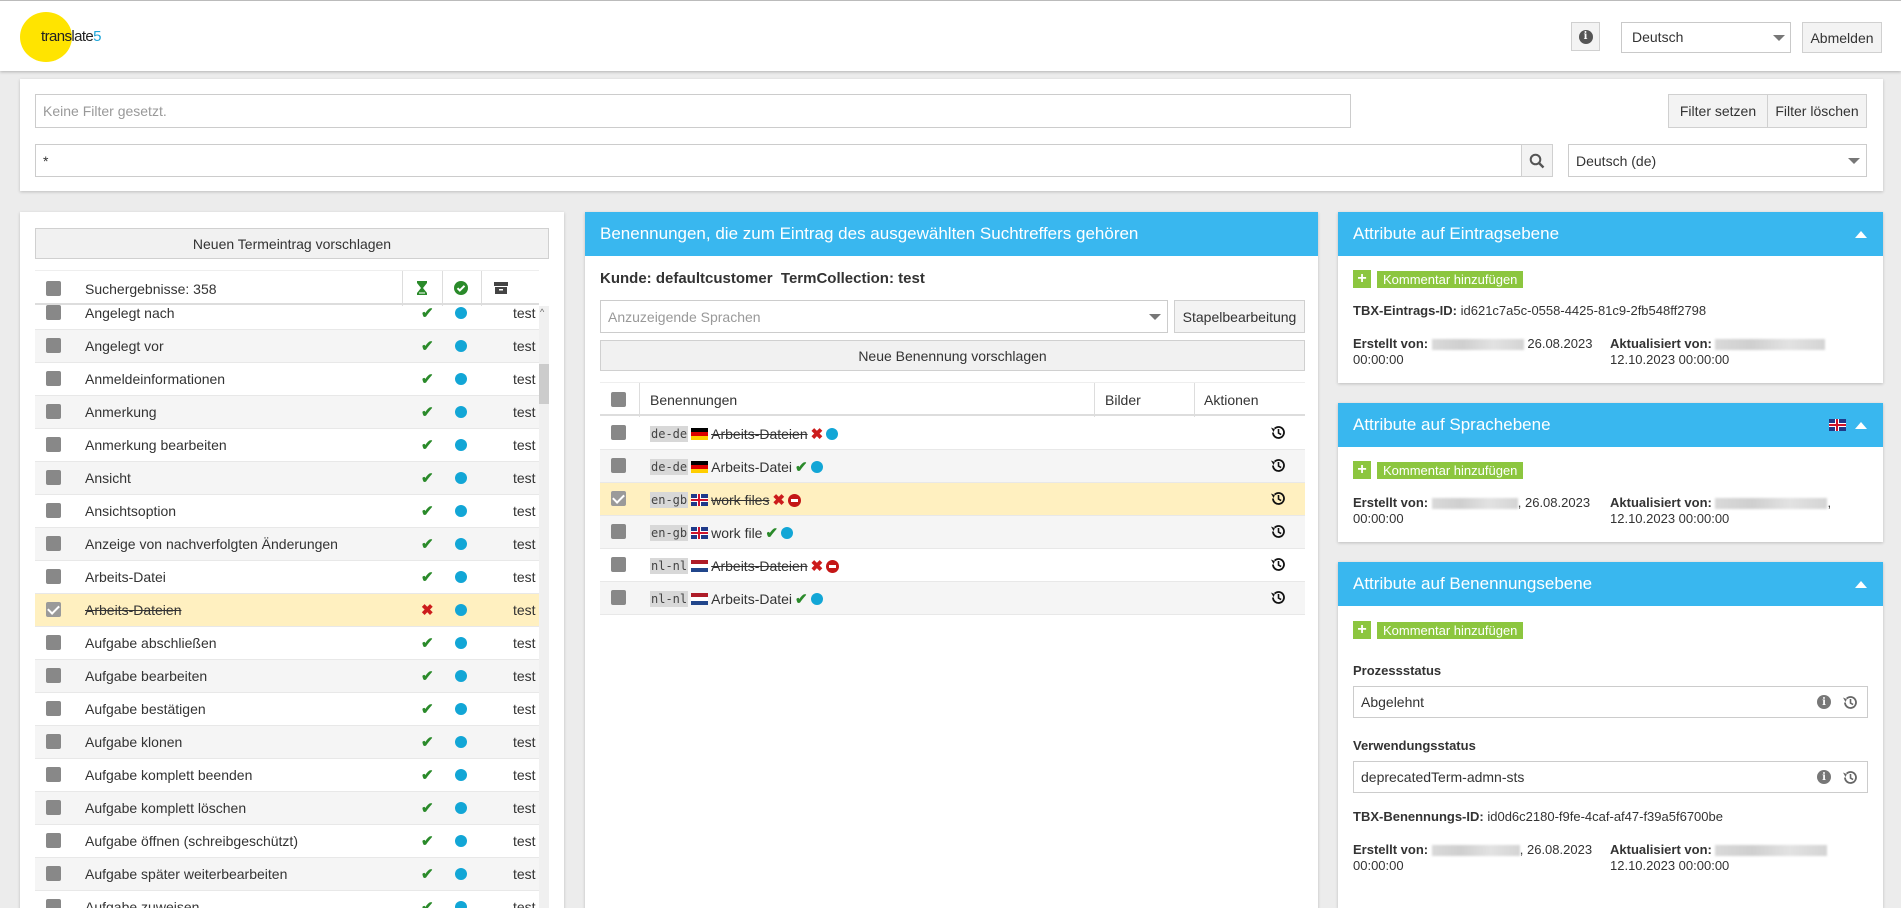  Describe the element at coordinates (133, 610) in the screenshot. I see `result-label: Arbeits-Dateien` at that location.